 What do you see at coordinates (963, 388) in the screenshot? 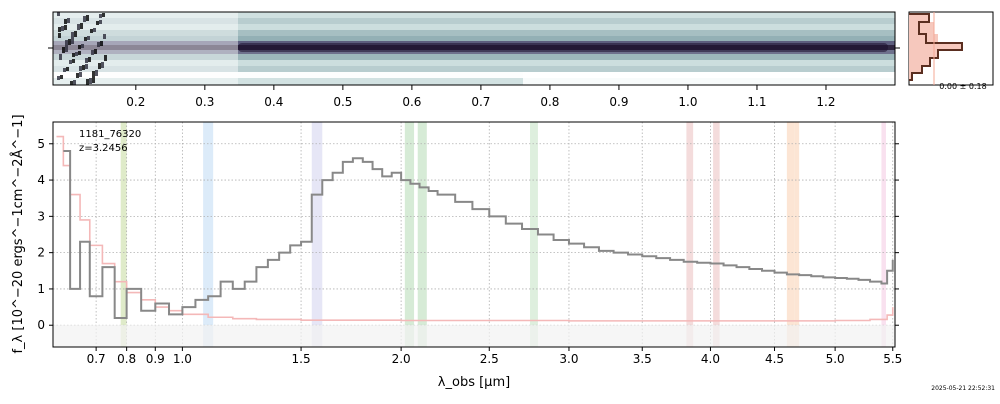
I see `timestamp: 2025-05-21 22:52:31` at bounding box center [963, 388].